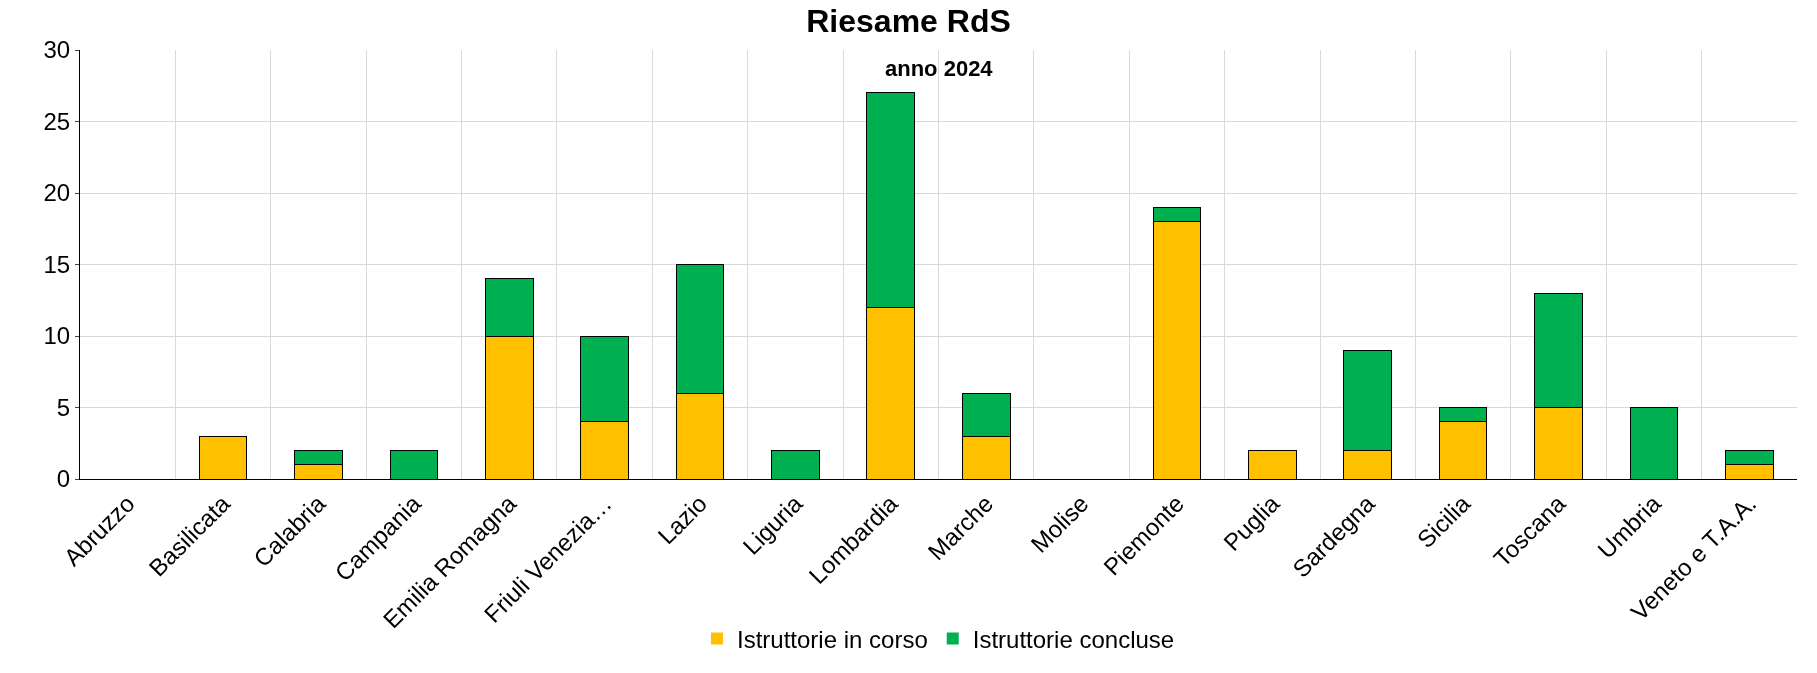 This screenshot has width=1817, height=673. I want to click on chart-subtitle: anno 2024, so click(939, 68).